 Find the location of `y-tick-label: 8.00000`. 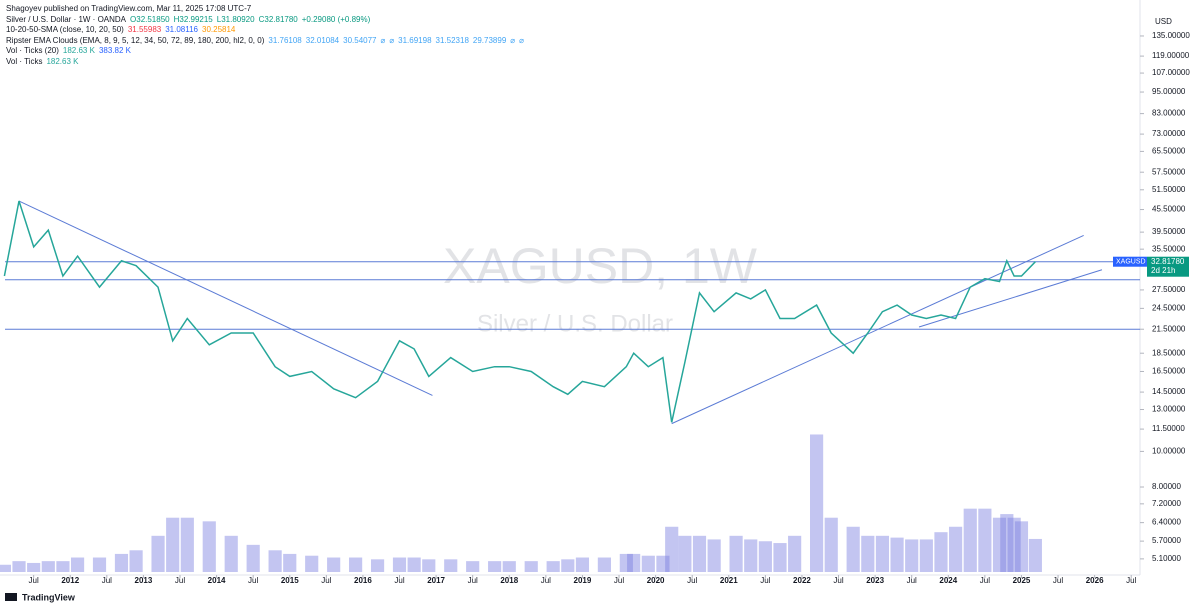

y-tick-label: 8.00000 is located at coordinates (1166, 486).